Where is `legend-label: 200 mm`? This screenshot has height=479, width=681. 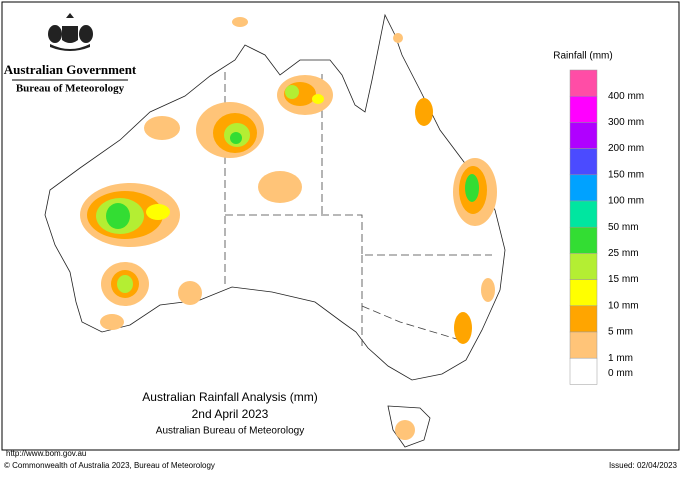 legend-label: 200 mm is located at coordinates (626, 148).